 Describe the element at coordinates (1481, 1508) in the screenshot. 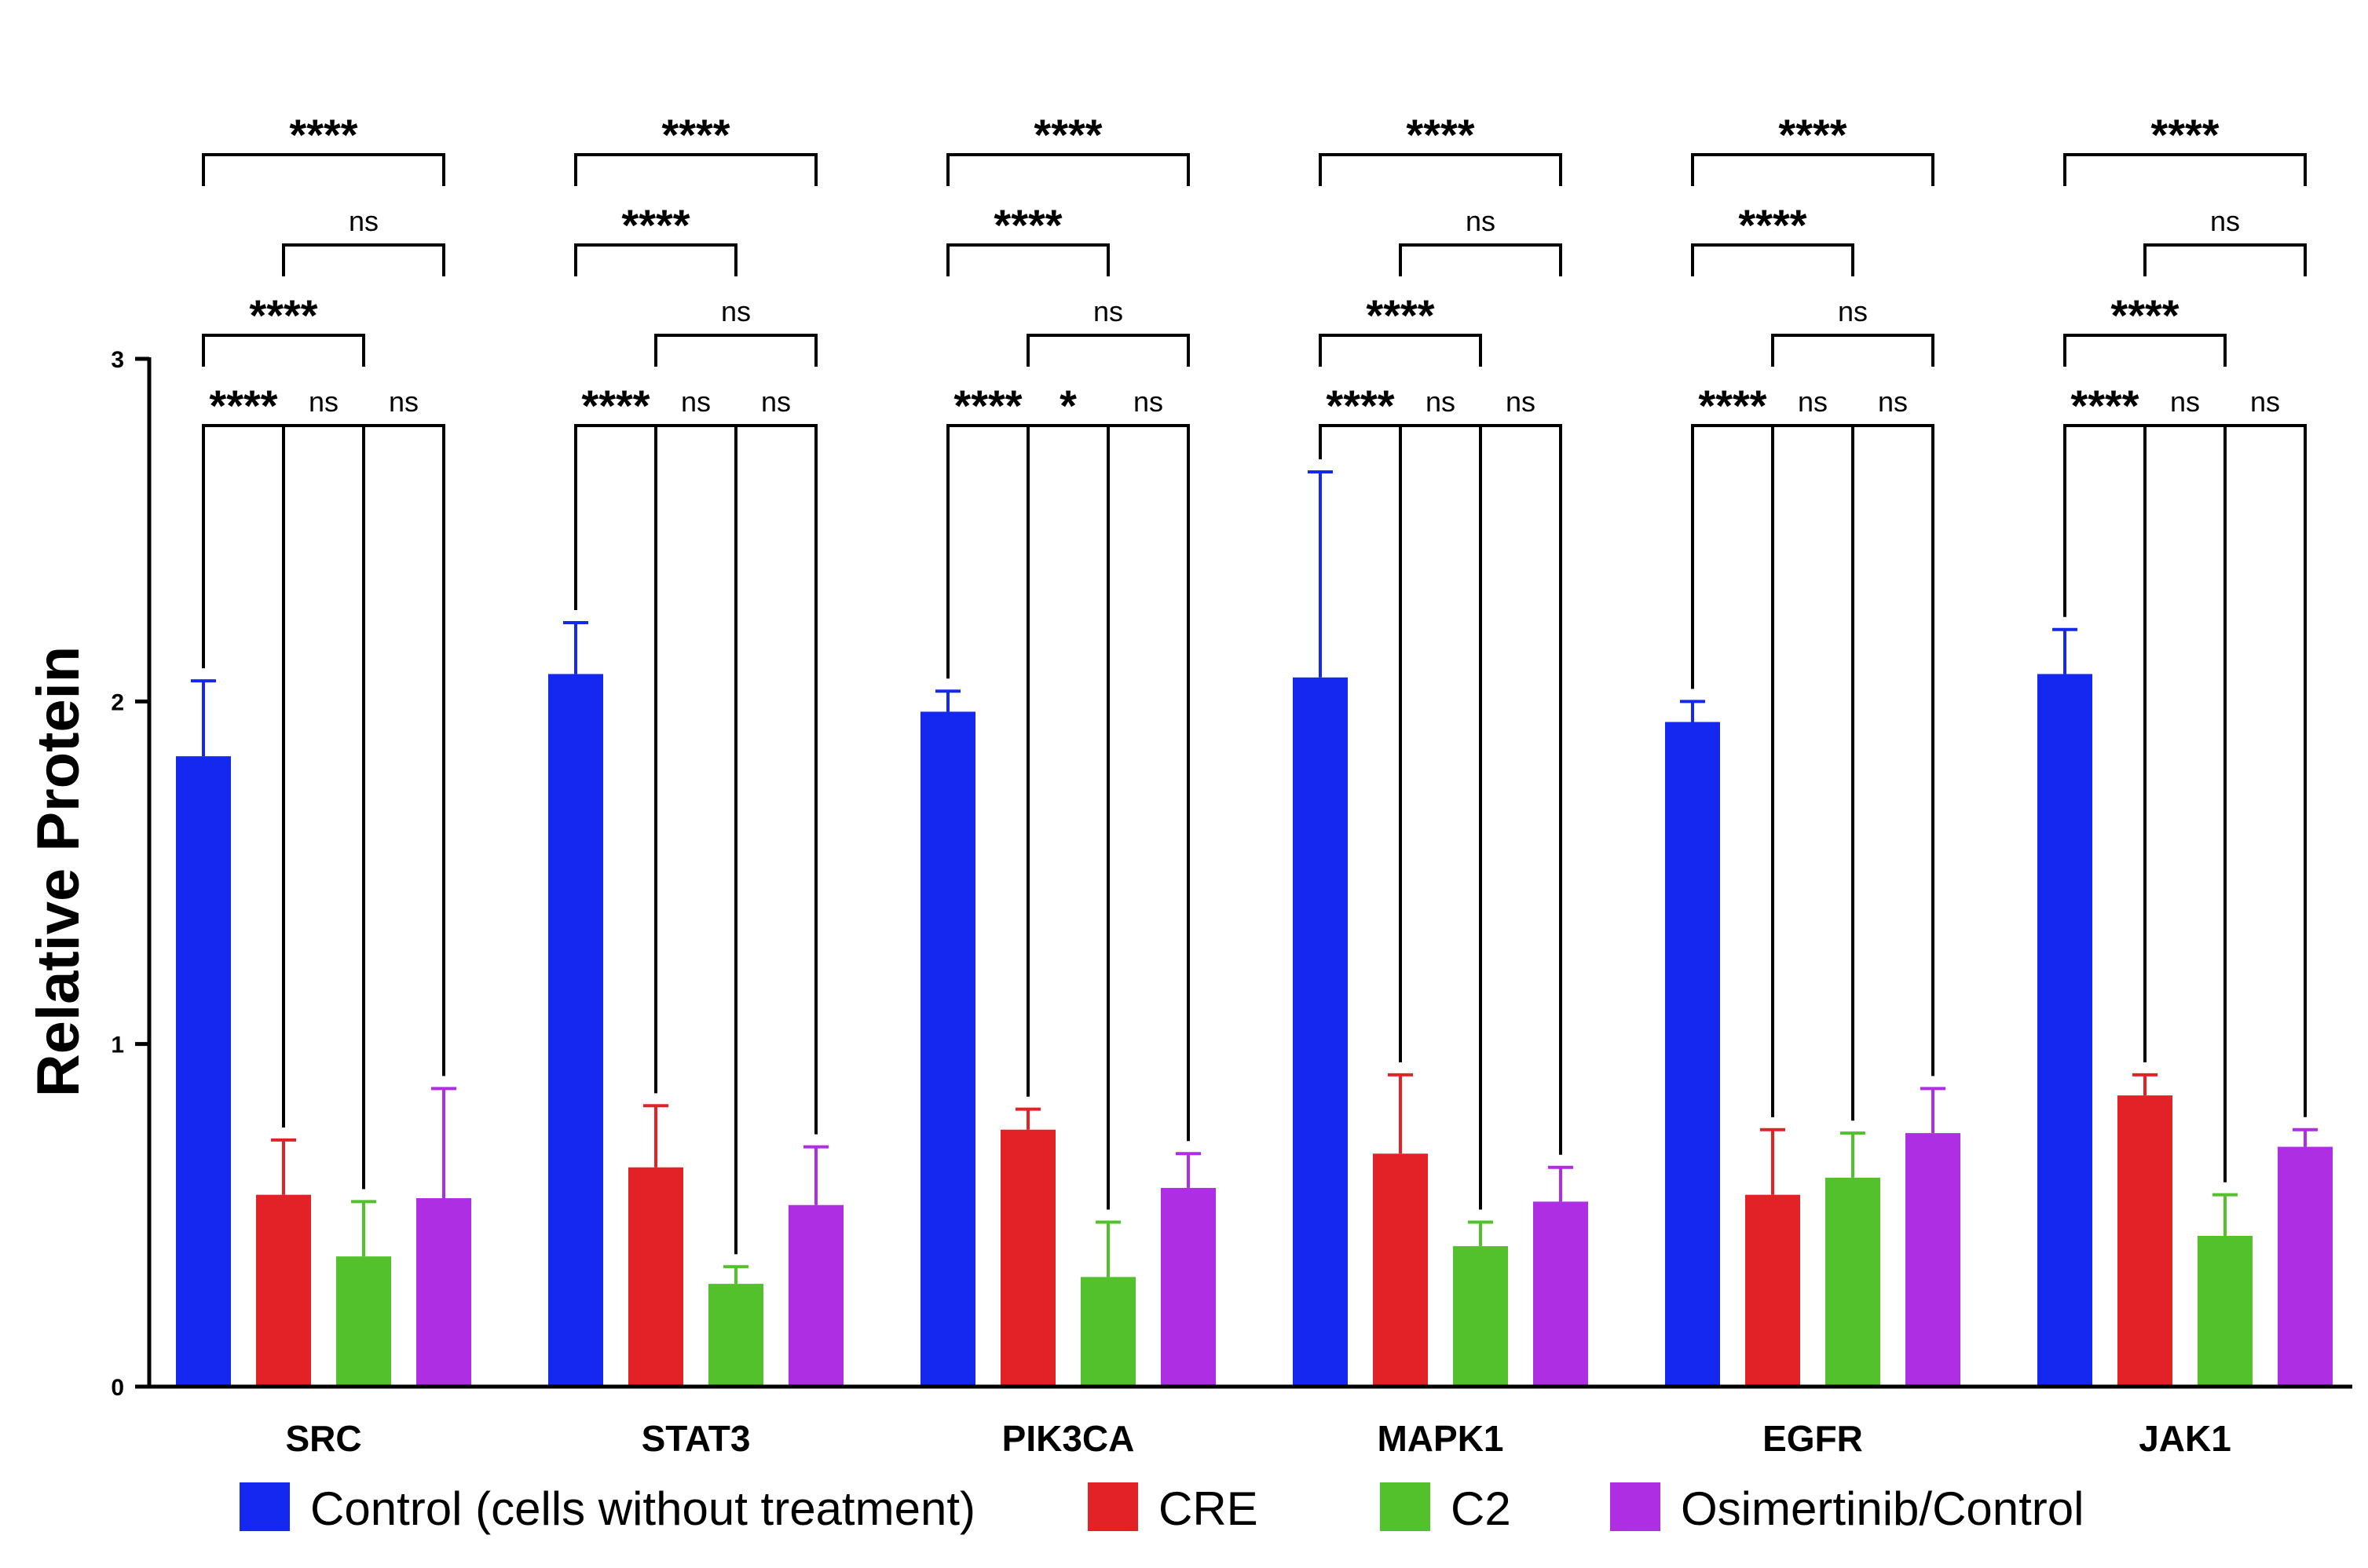

I see `legend-label-series-2: C2` at that location.